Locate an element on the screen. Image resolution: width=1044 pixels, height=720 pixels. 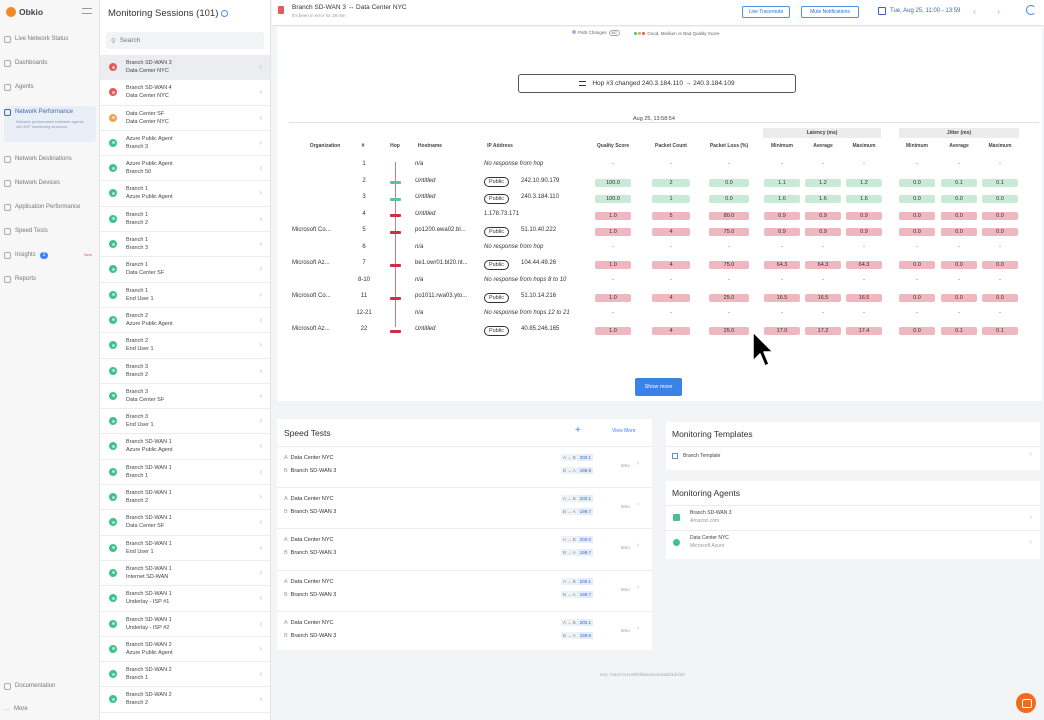
mute-notifications-button: Mute Notifications is located at coordinates (830, 12).